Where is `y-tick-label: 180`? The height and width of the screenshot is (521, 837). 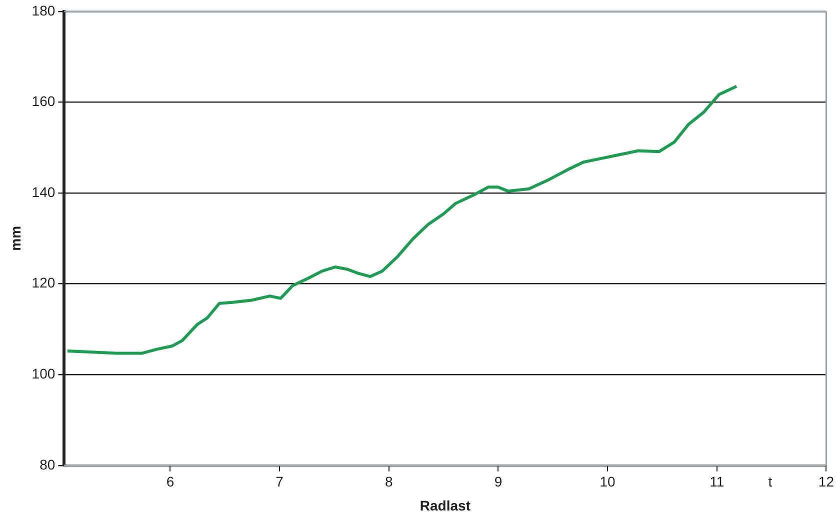 y-tick-label: 180 is located at coordinates (44, 10).